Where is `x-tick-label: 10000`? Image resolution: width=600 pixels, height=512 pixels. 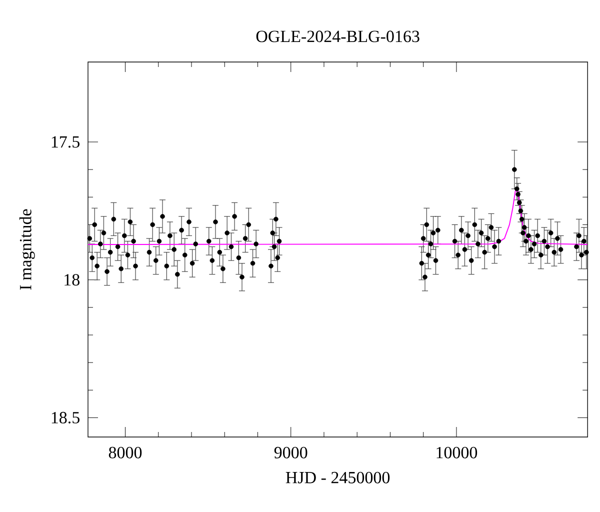
x-tick-label: 10000 is located at coordinates (457, 452).